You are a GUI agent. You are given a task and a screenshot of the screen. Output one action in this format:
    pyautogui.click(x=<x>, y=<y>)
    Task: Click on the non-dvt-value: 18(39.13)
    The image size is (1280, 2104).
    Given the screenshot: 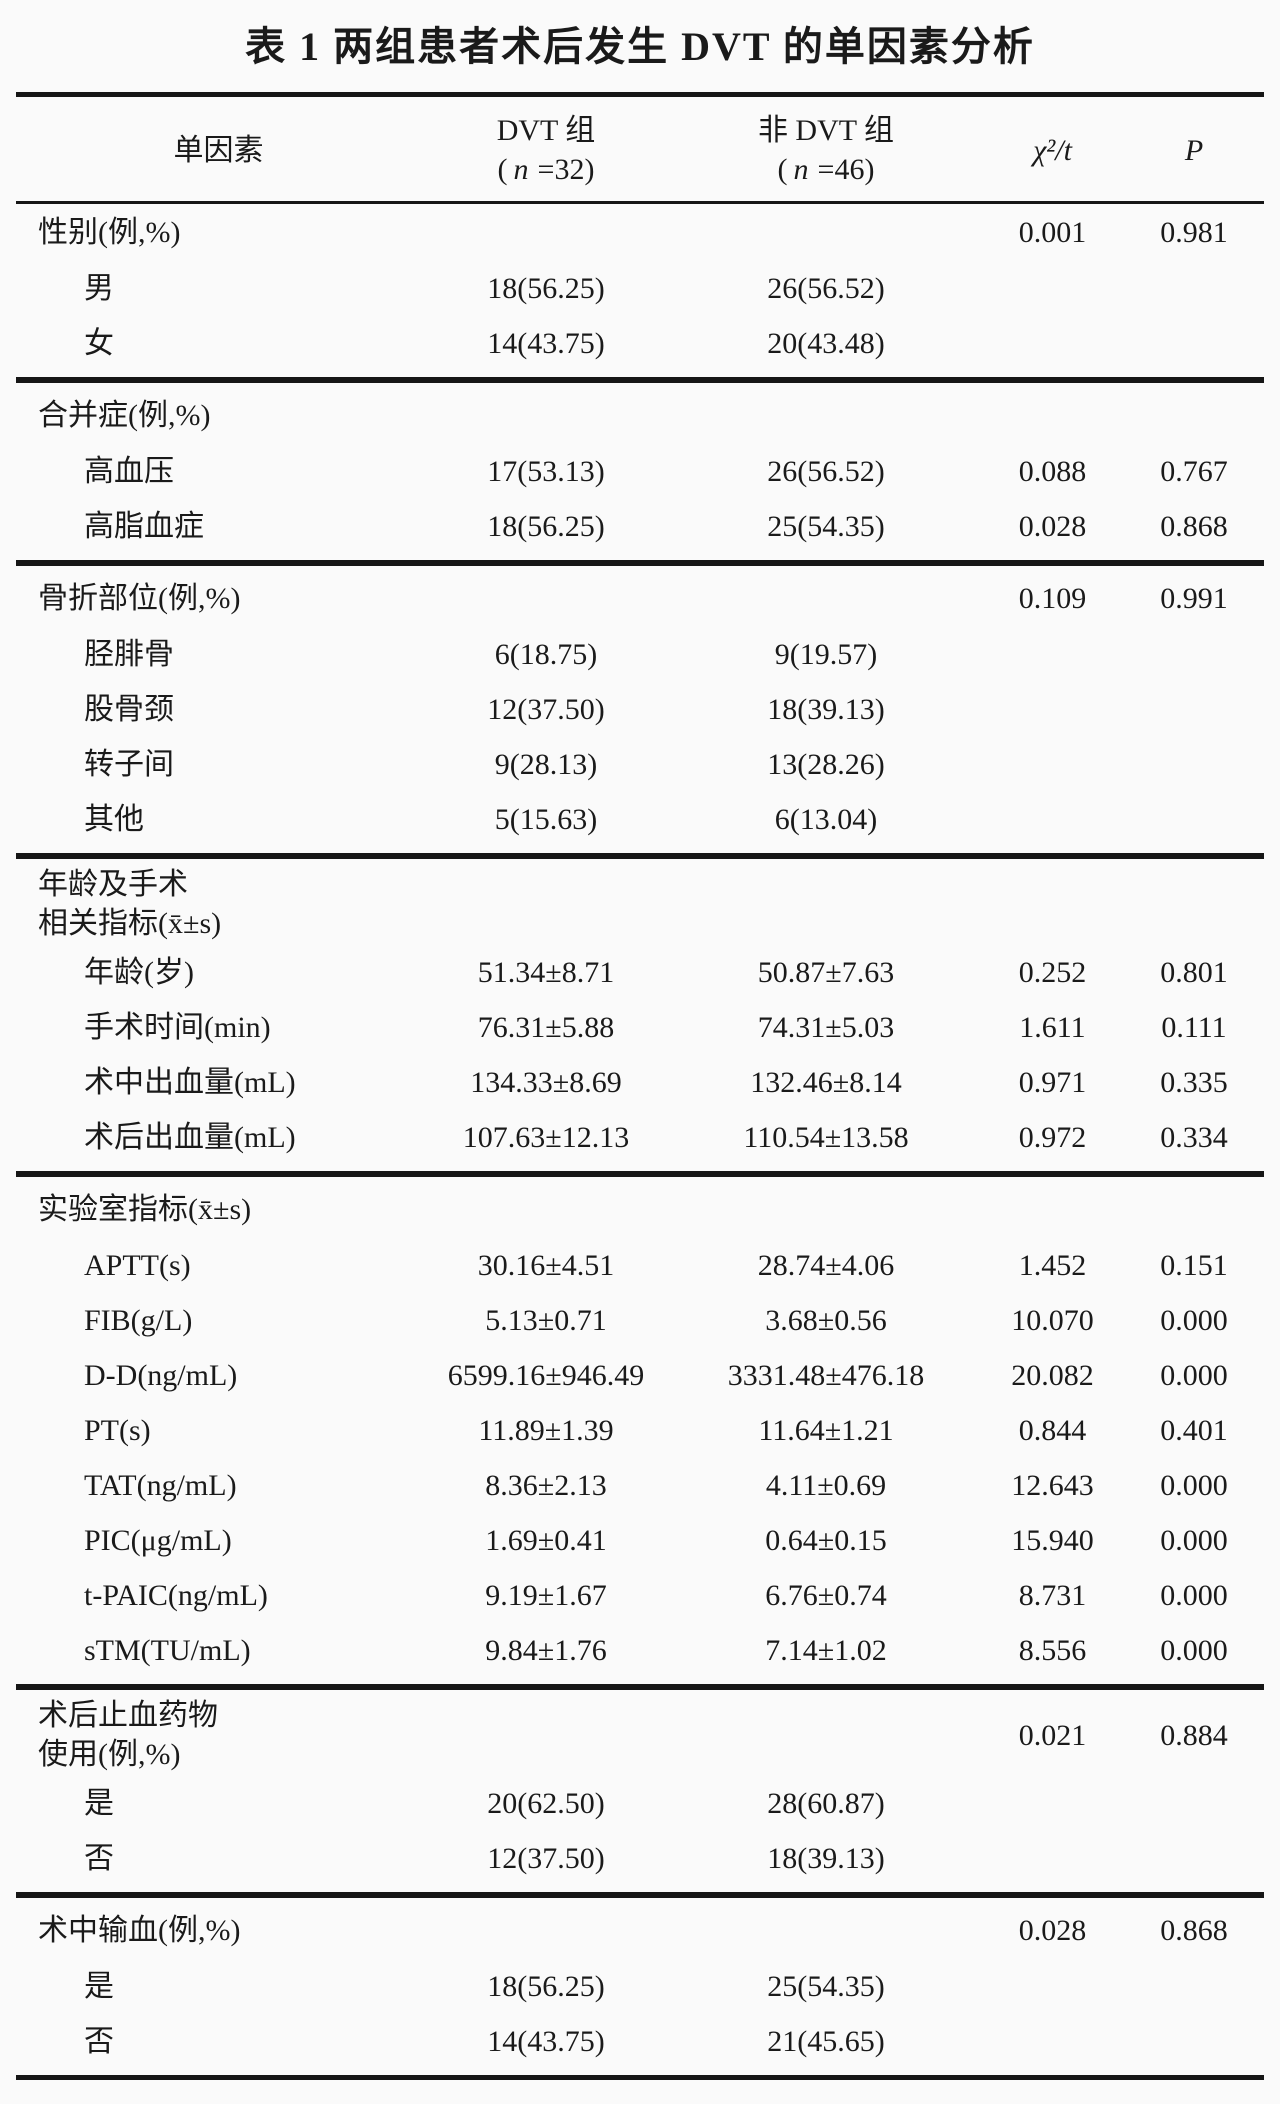 What is the action you would take?
    pyautogui.click(x=826, y=1858)
    